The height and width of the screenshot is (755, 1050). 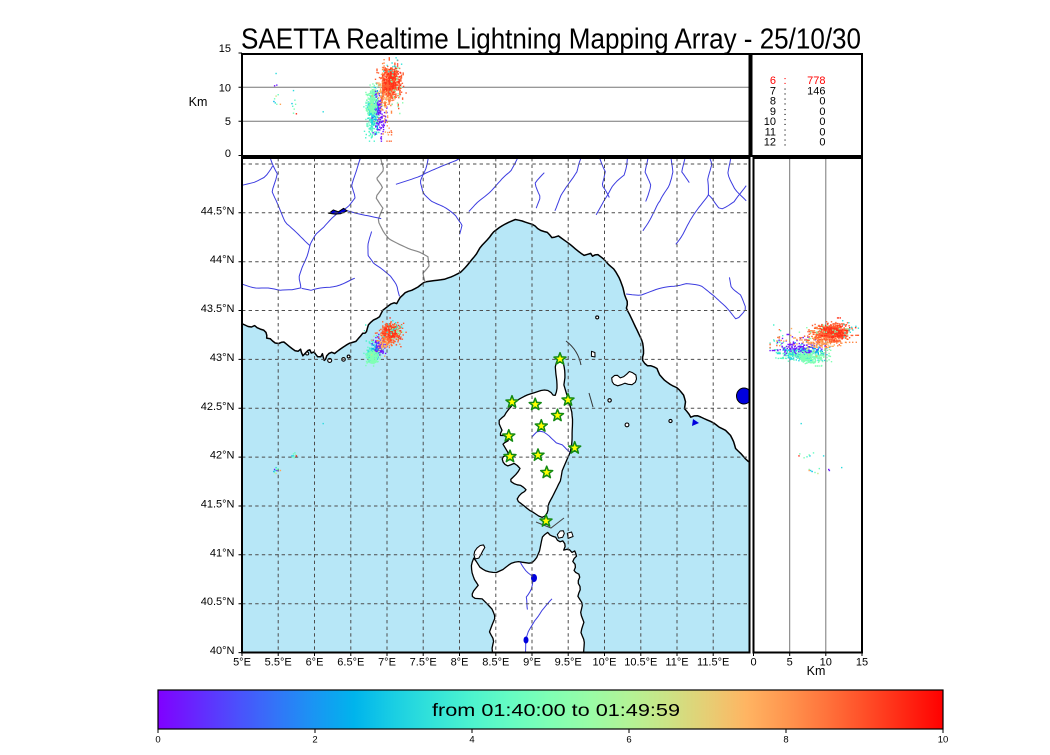 I want to click on svg-text: 5°E, so click(x=242, y=663).